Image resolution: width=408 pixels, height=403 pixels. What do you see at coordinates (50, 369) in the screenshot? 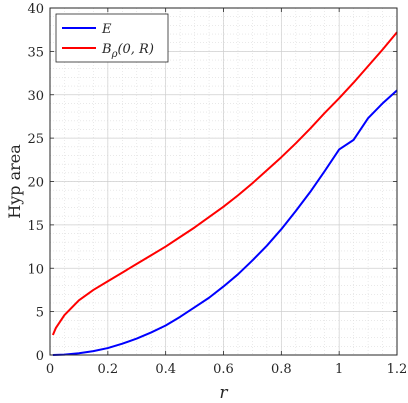
I see `x-tick-label: 0` at bounding box center [50, 369].